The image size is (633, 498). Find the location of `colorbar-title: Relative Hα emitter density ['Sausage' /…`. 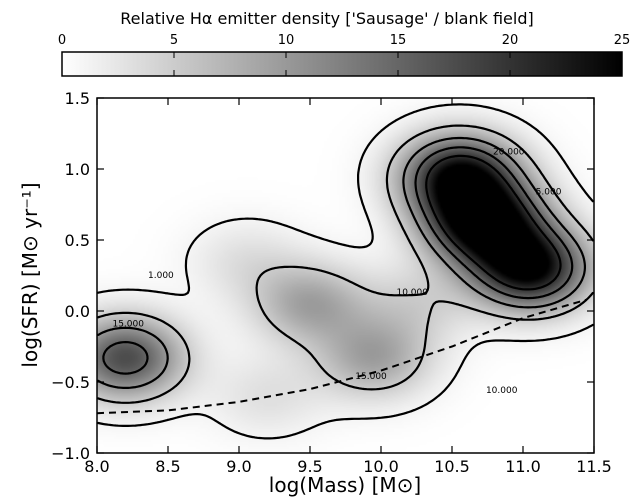

colorbar-title: Relative Hα emitter density ['Sausage' /… is located at coordinates (326, 18).